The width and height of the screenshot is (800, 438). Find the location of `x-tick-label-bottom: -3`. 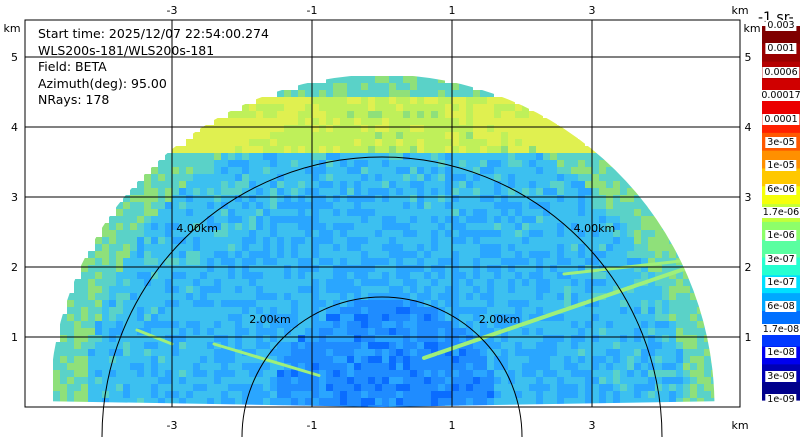

x-tick-label-bottom: -3 is located at coordinates (172, 425).